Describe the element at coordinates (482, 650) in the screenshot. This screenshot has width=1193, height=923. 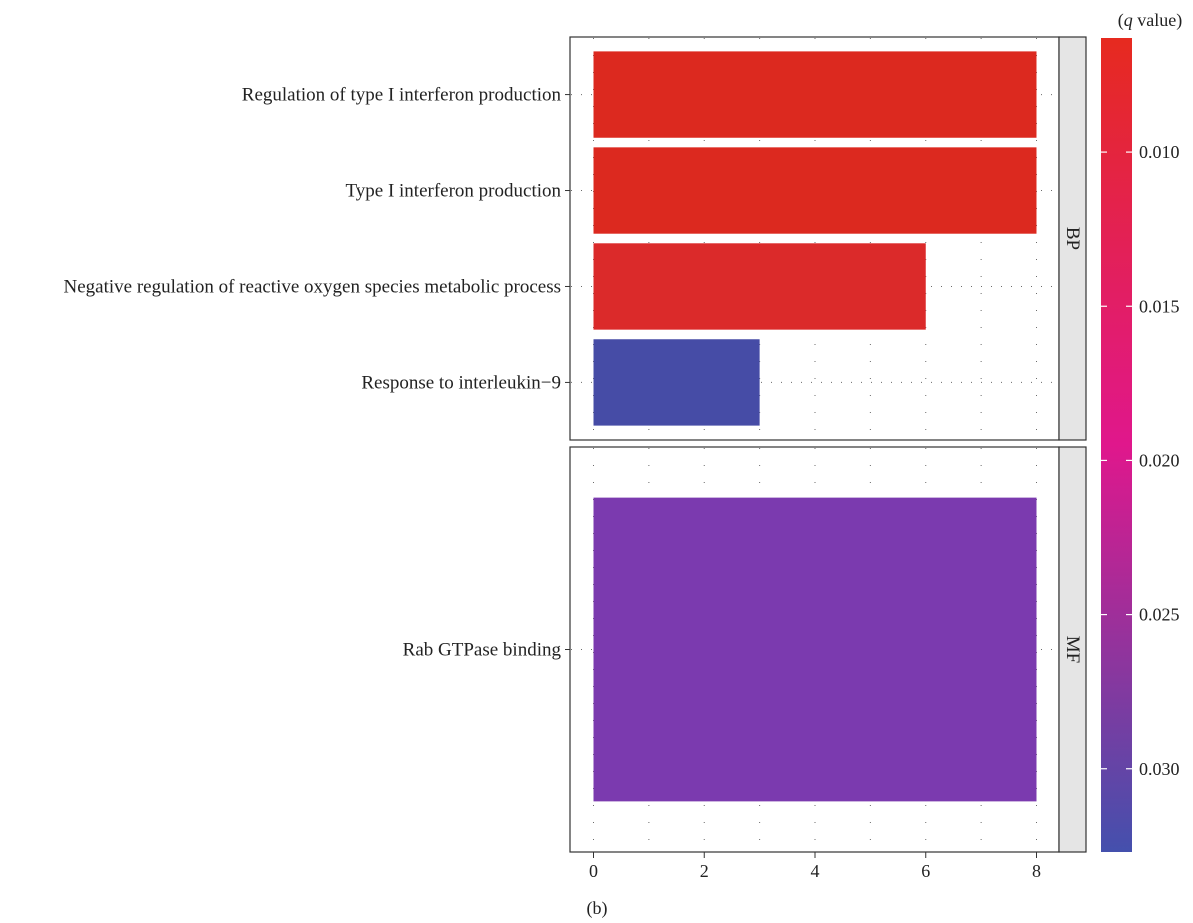
I see `category-label: Rab GTPase binding` at that location.